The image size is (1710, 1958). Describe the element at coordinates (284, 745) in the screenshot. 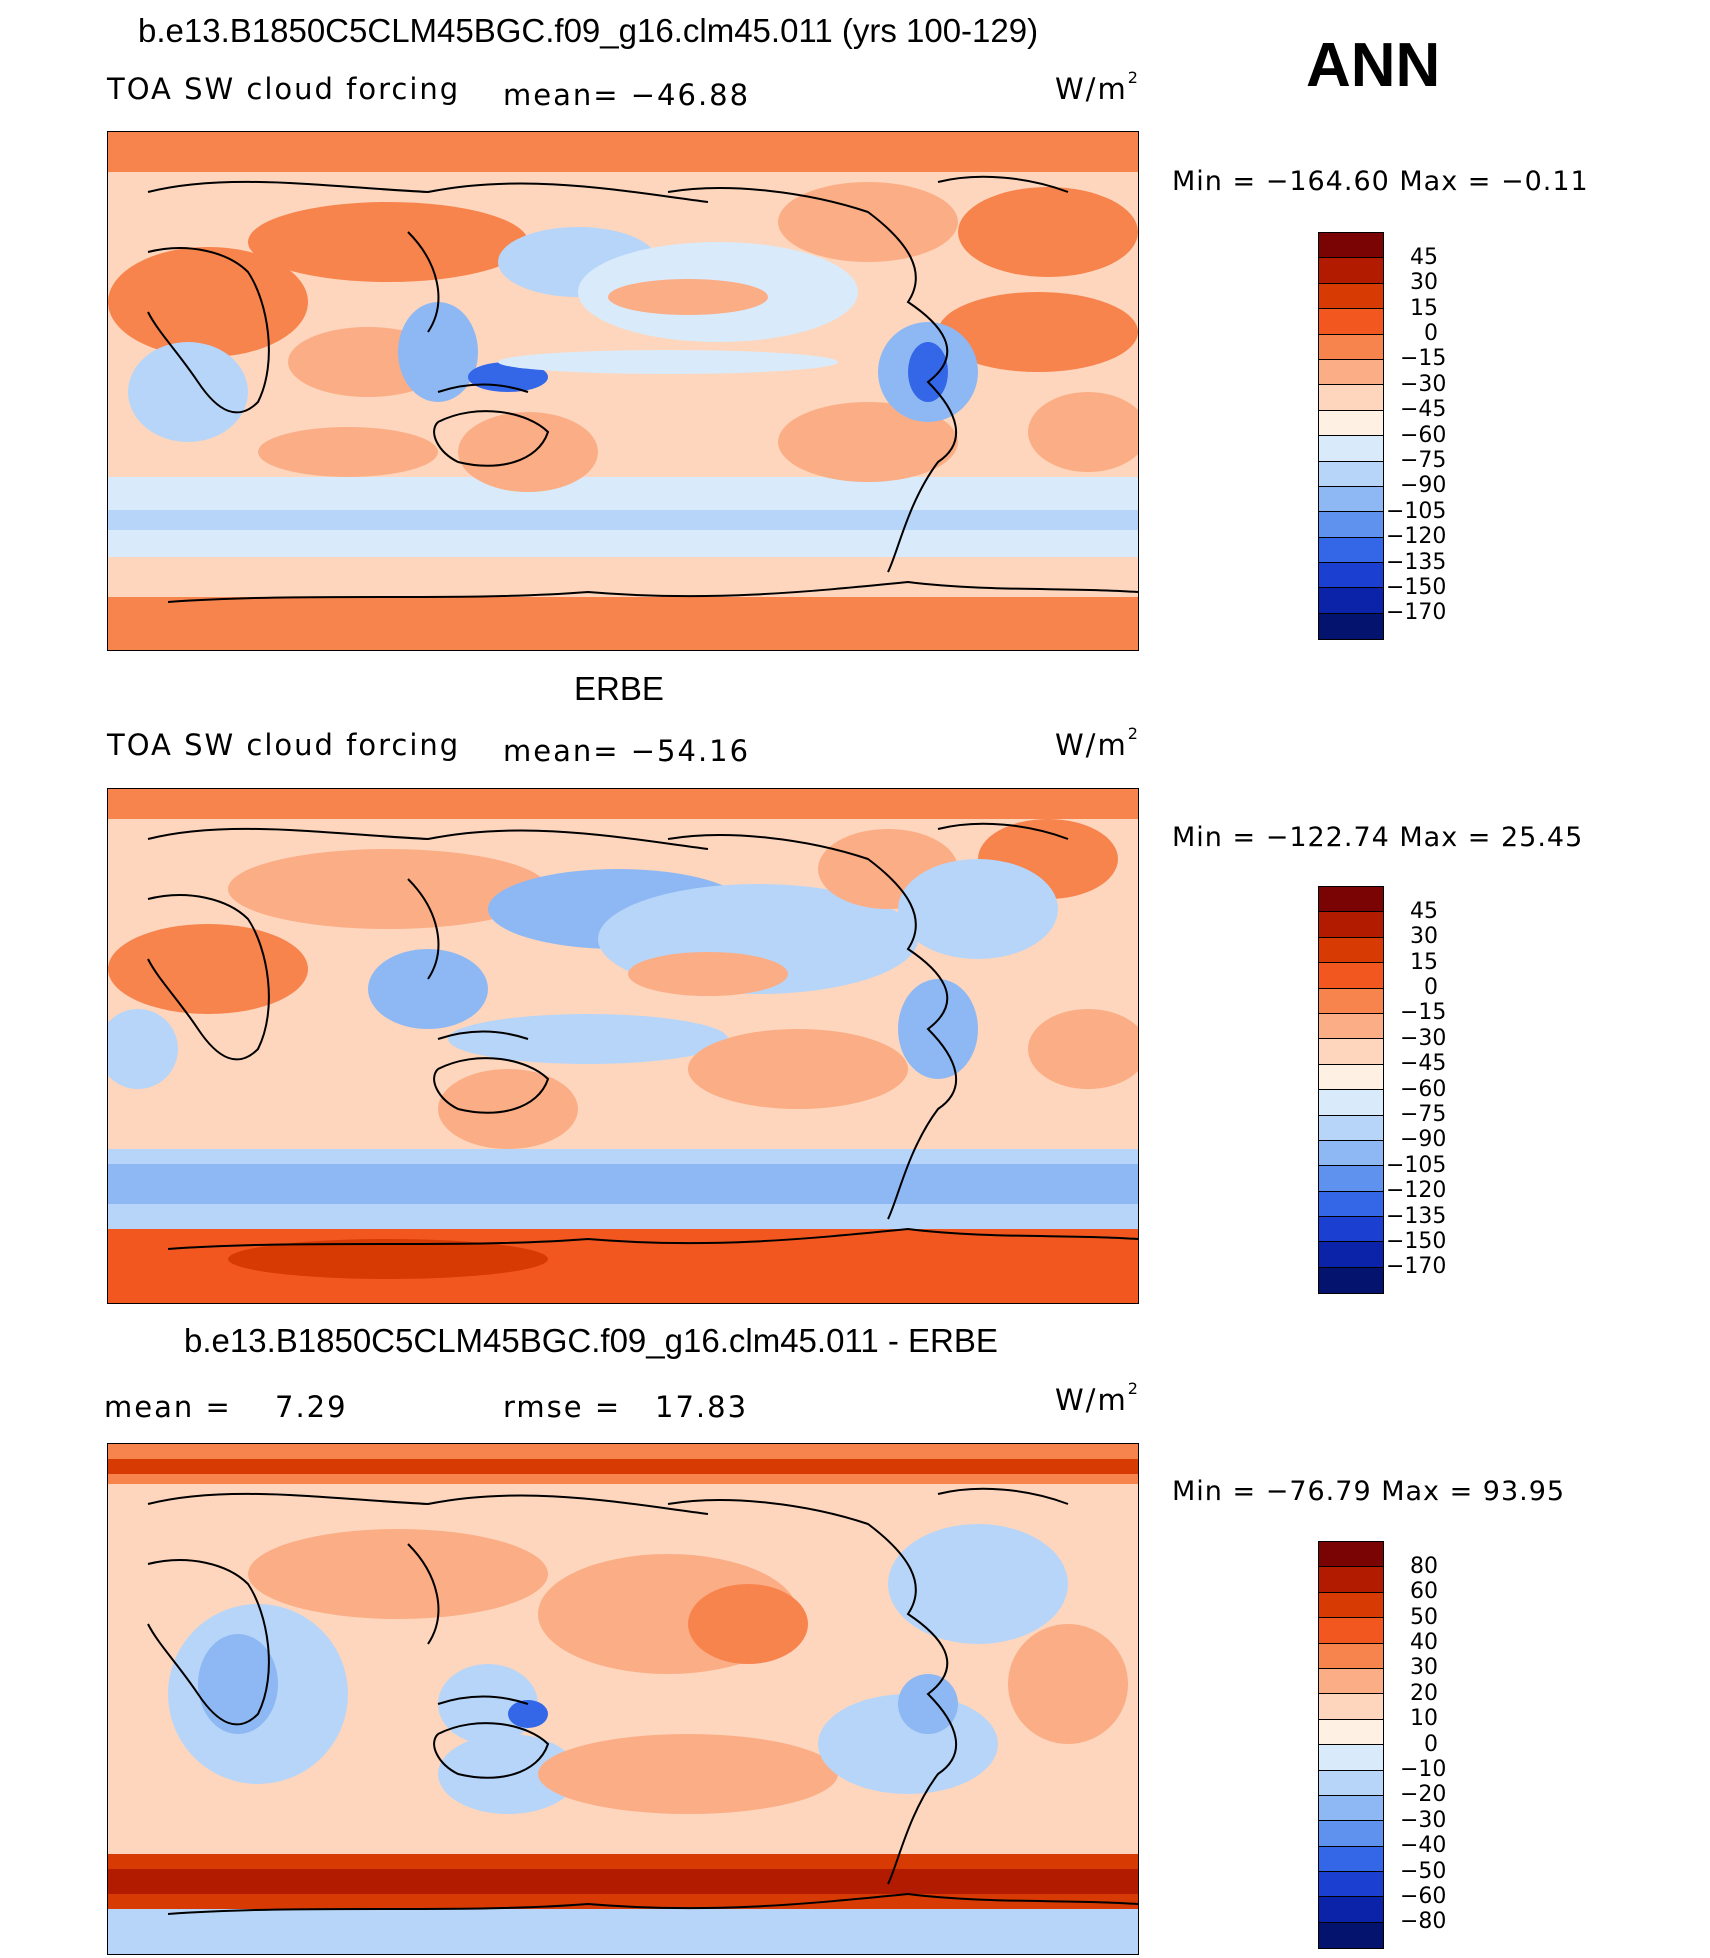

I see `panel-2-variable: TOA SW cloud forcing` at that location.